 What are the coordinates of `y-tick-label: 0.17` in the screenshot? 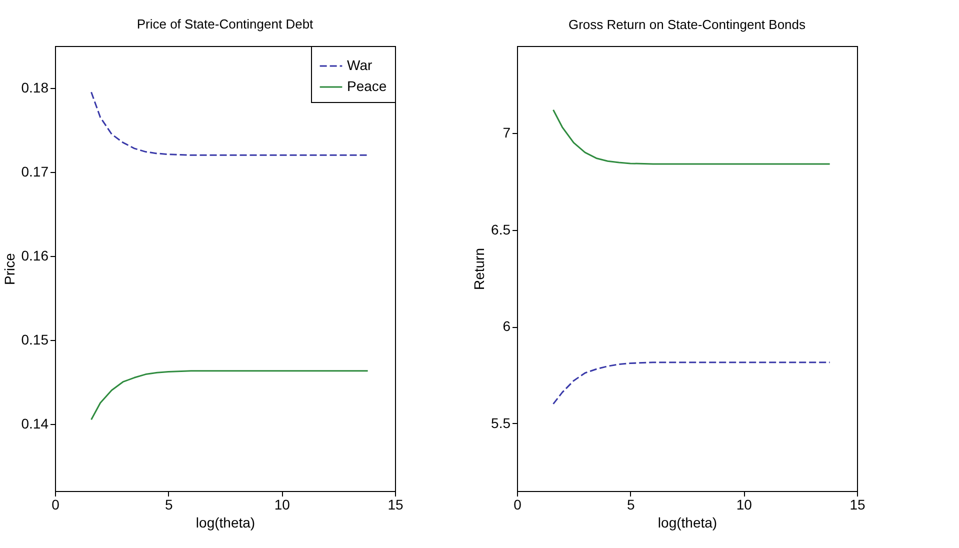 It's located at (35, 171).